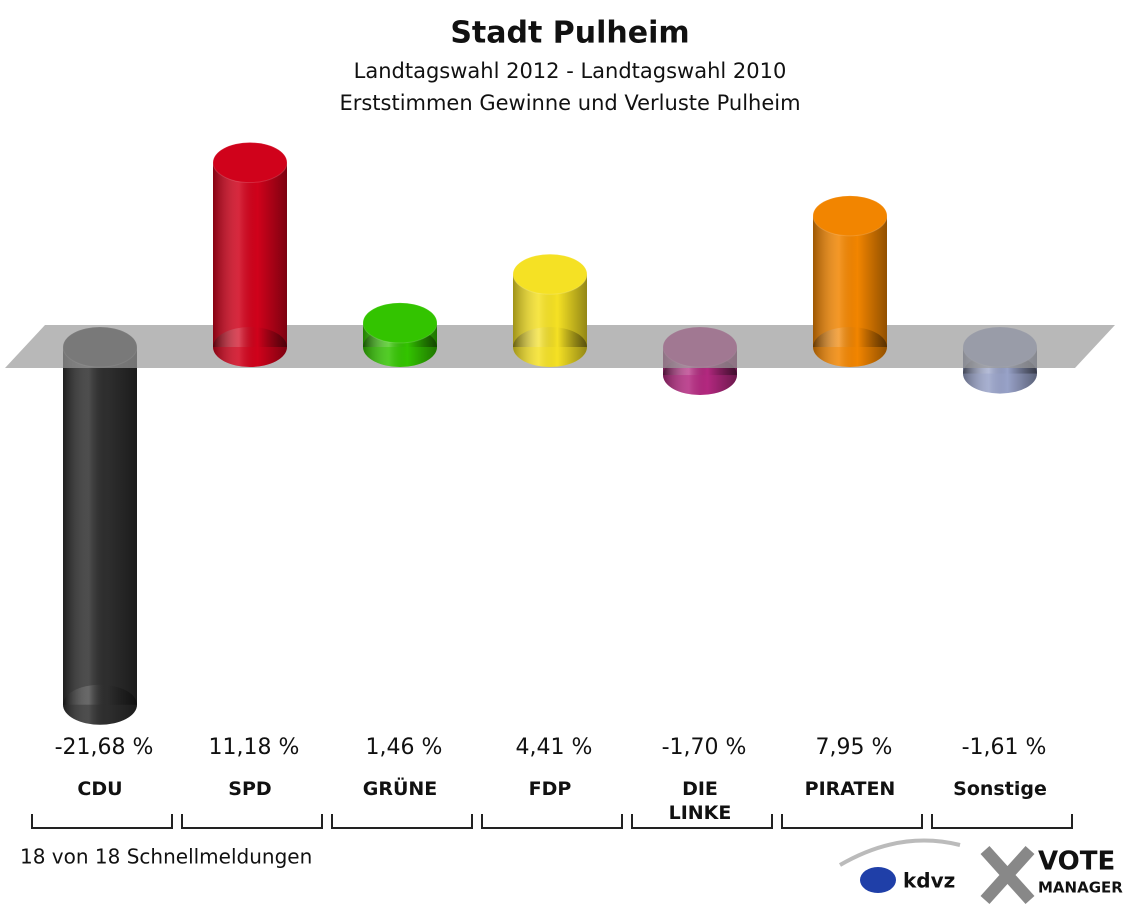 Image resolution: width=1131 pixels, height=910 pixels. I want to click on value-label: 4,41 %, so click(554, 747).